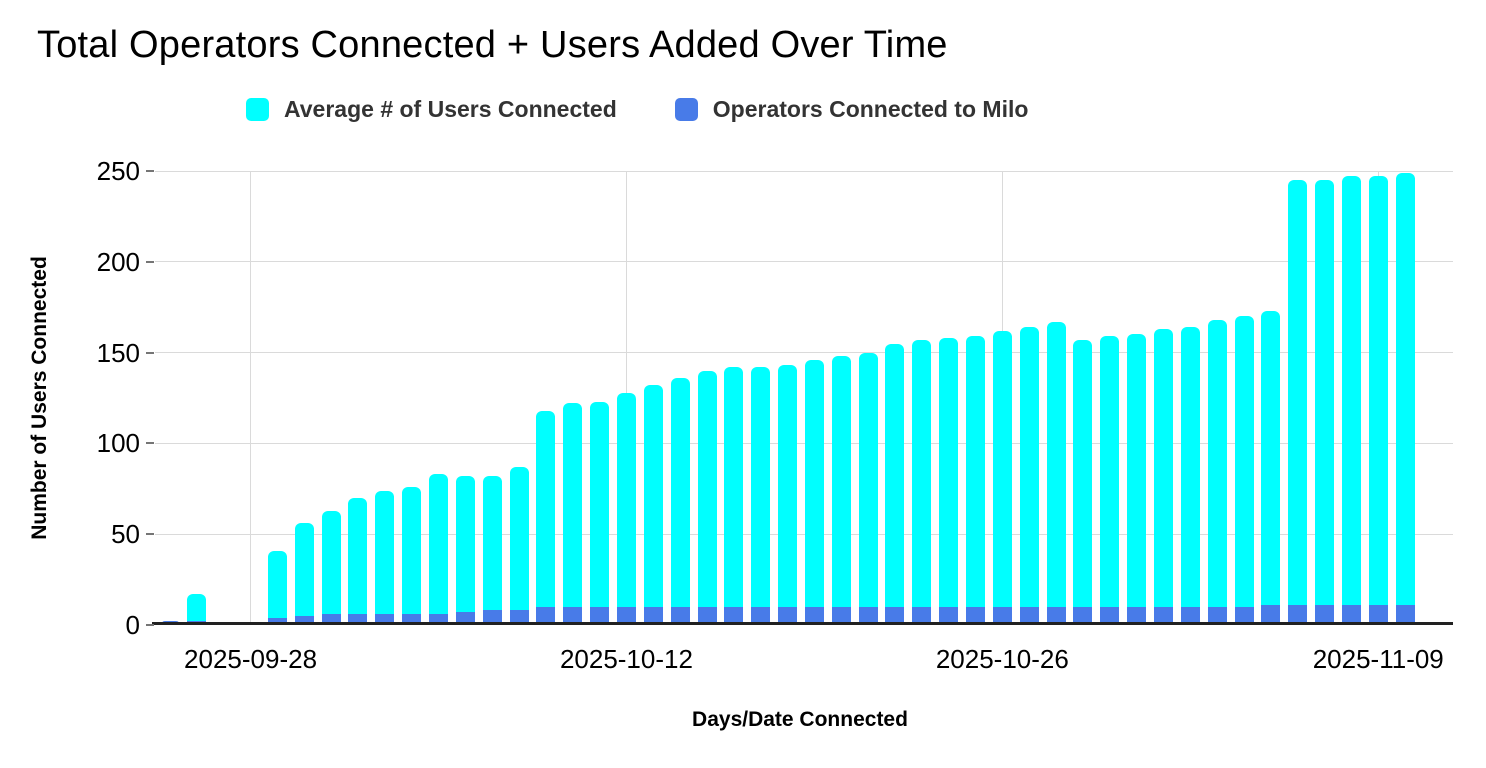  I want to click on y-axis-title: Number of Users Connected, so click(39, 398).